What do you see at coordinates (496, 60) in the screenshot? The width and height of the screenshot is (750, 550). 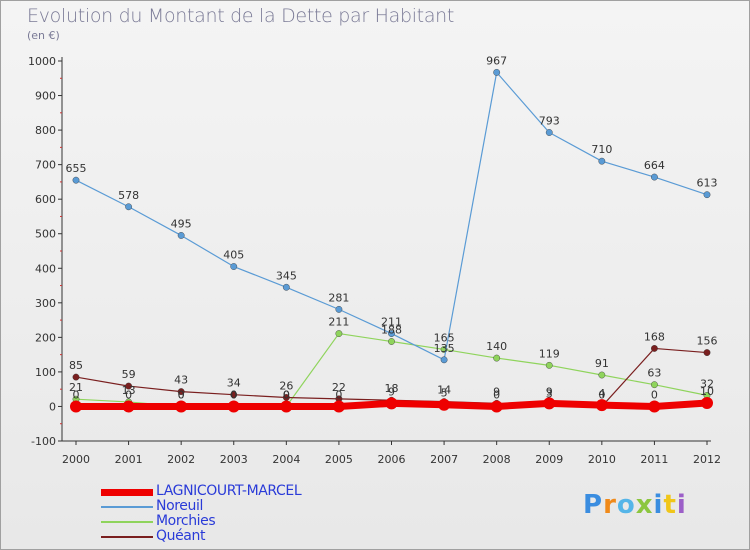 I see `data-label: 967` at bounding box center [496, 60].